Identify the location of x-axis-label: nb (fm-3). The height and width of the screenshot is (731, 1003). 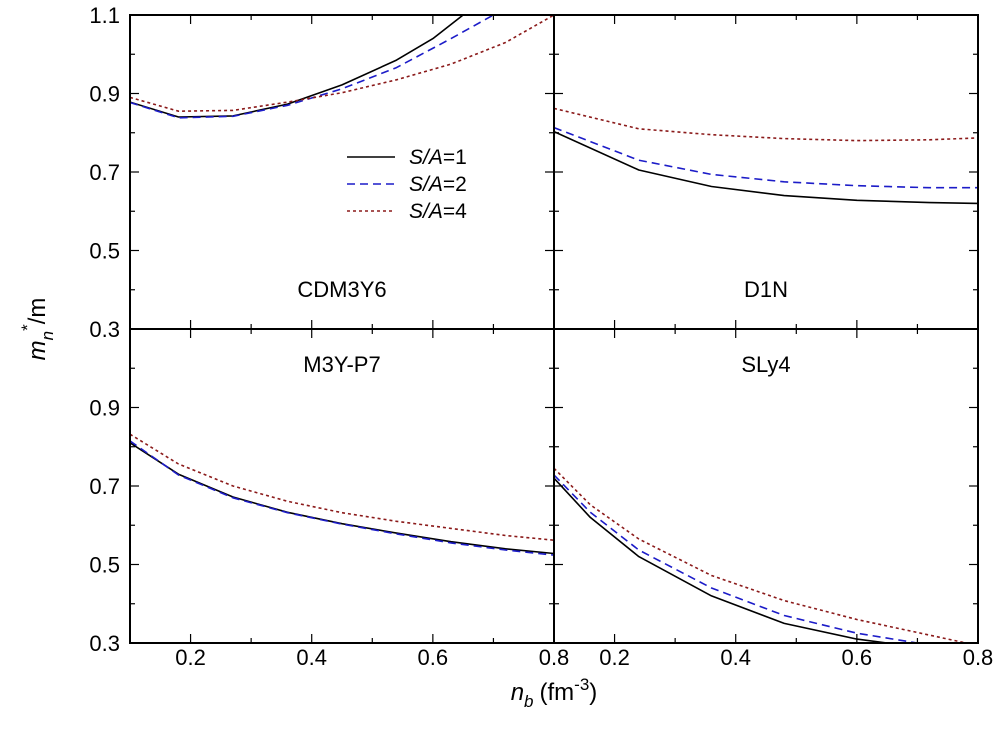
(554, 693).